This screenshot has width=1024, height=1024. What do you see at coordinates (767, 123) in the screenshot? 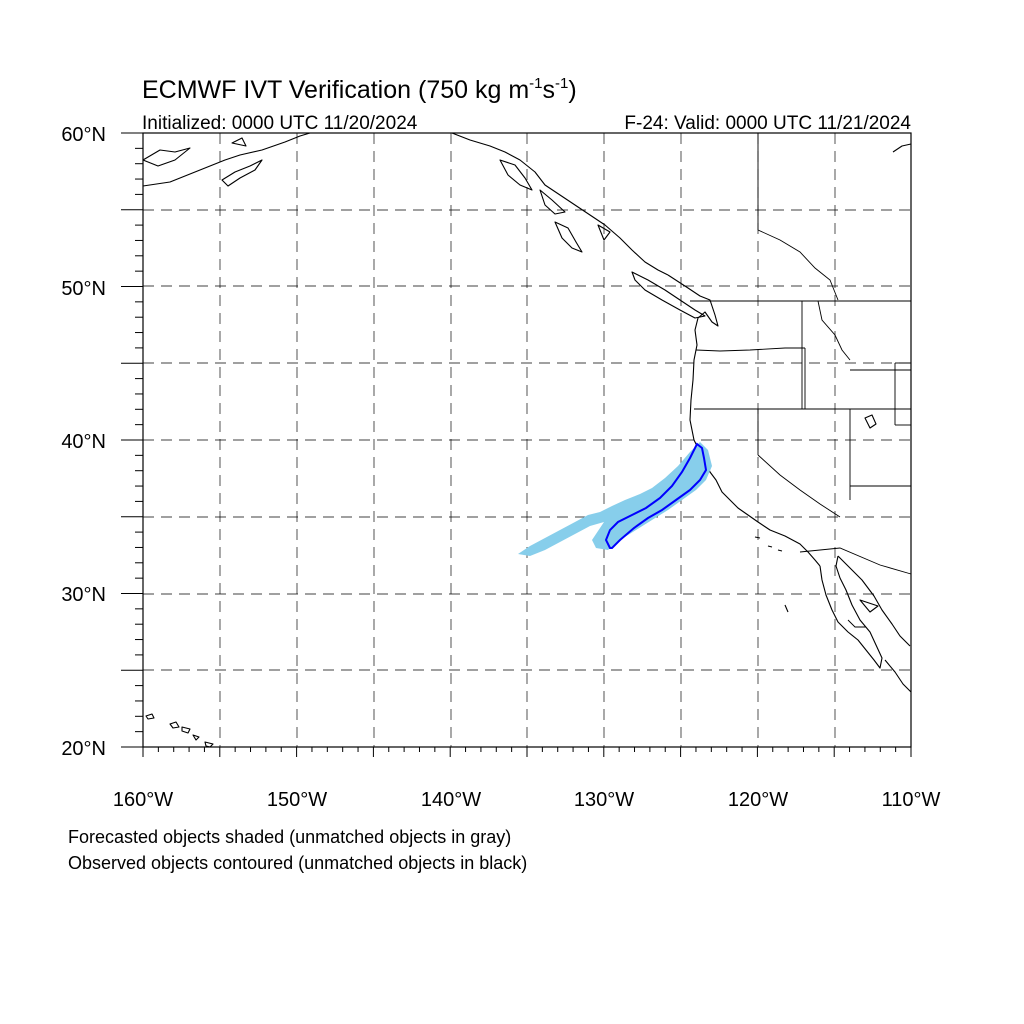
I see `valid-time: F-24: Valid: 0000 UTC 11/21/2024` at bounding box center [767, 123].